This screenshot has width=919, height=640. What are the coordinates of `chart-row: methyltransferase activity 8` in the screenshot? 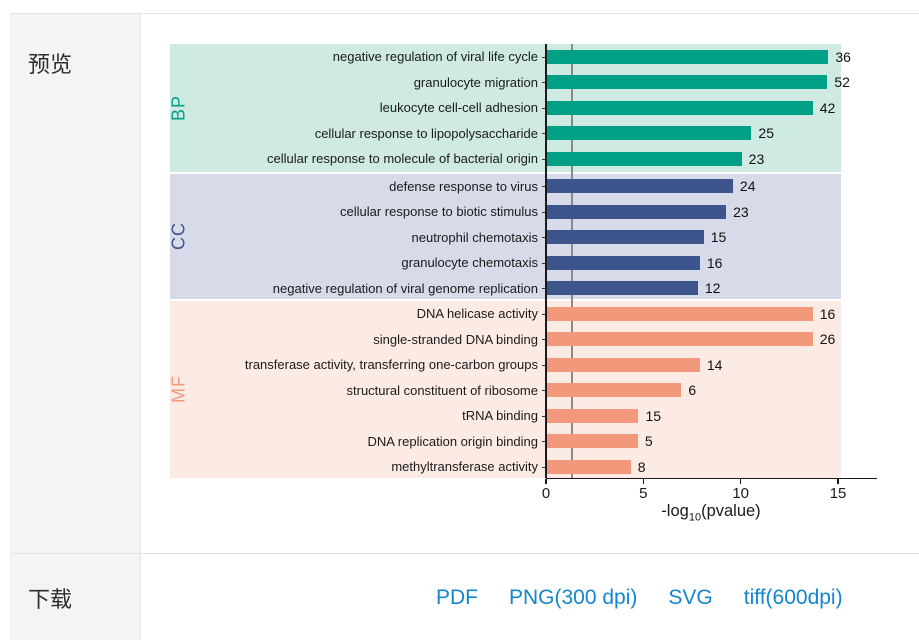 It's located at (505, 467).